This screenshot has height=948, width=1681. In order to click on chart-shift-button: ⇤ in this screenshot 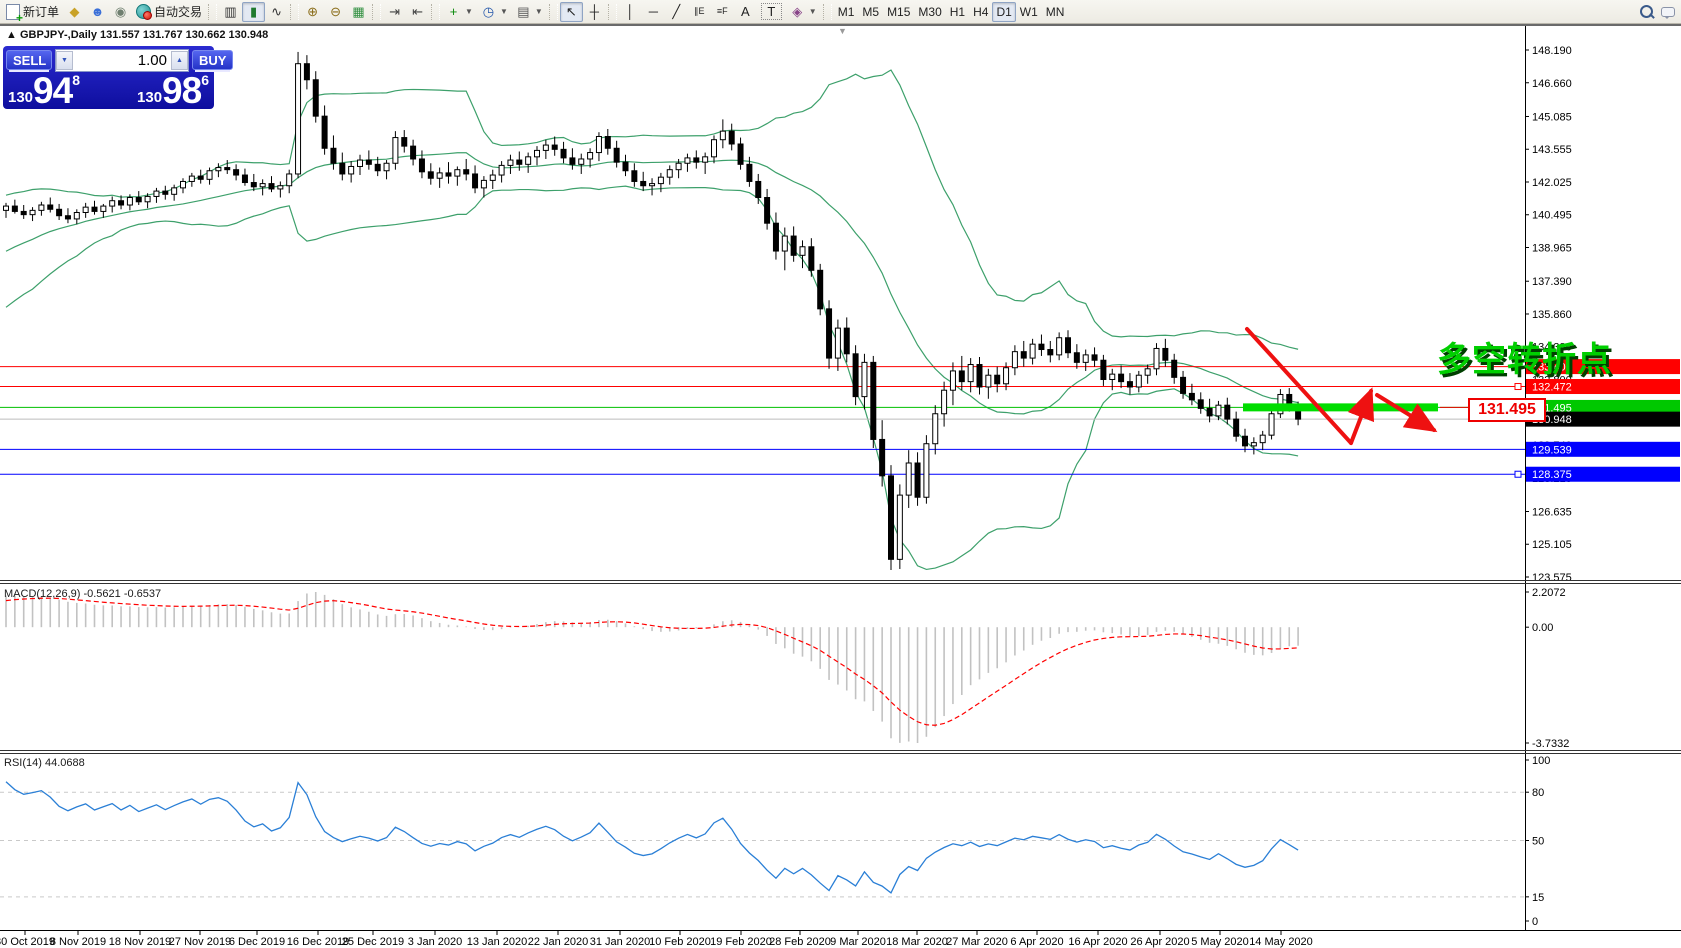, I will do `click(417, 12)`.